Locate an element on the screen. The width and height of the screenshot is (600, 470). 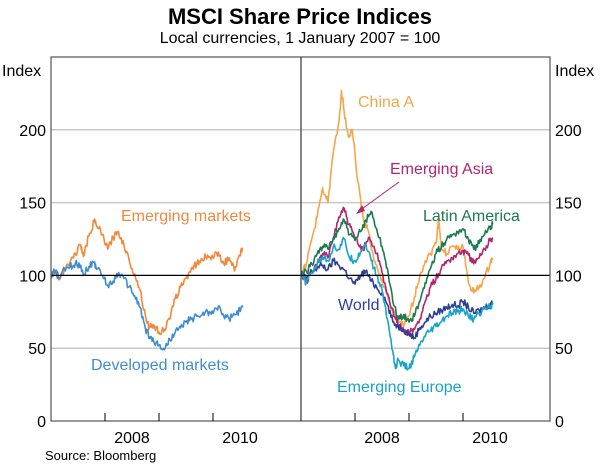
label-emerging-europe: Emerging Europe is located at coordinates (399, 387).